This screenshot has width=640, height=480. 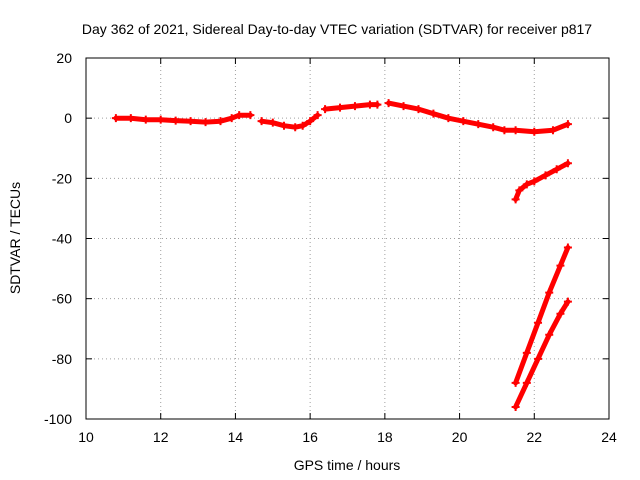 What do you see at coordinates (460, 437) in the screenshot?
I see `x-tick-label: 20` at bounding box center [460, 437].